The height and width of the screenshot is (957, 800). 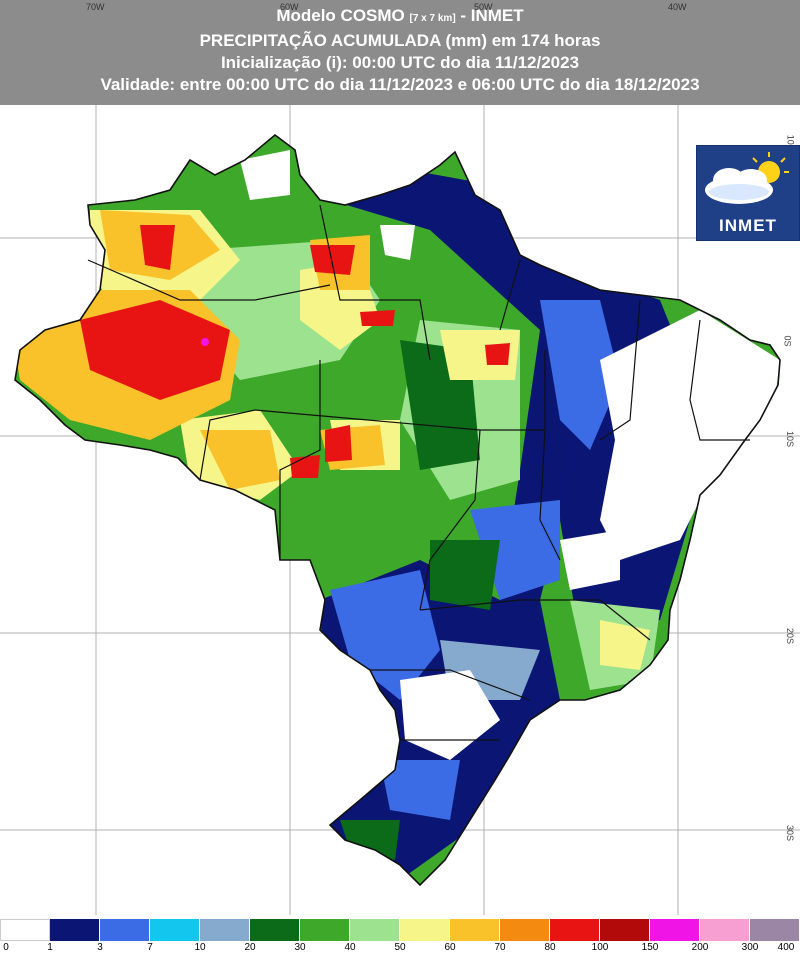 What do you see at coordinates (750, 947) in the screenshot?
I see `legend-tick-label: 300` at bounding box center [750, 947].